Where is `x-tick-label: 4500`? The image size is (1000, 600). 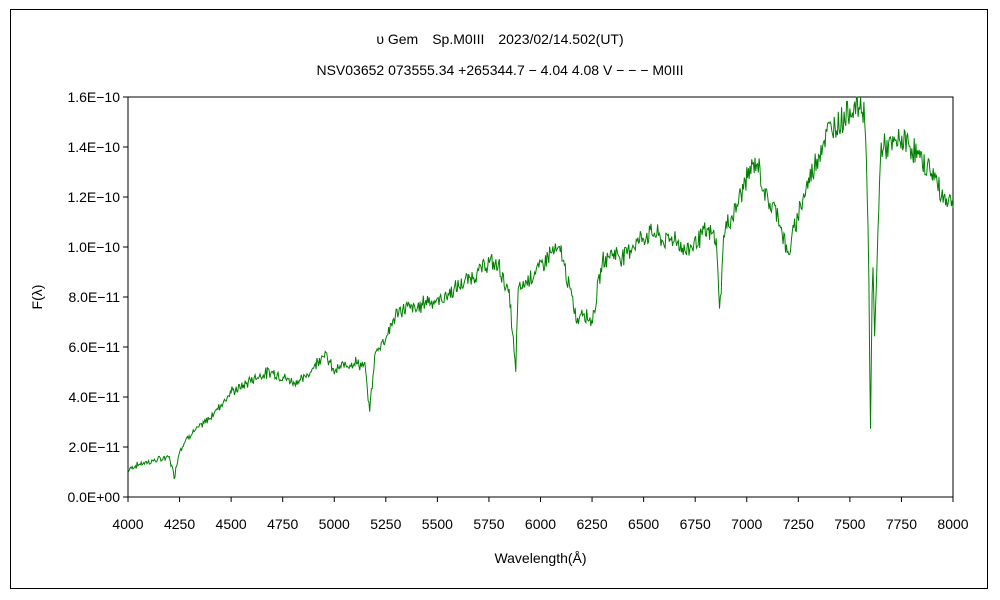 x-tick-label: 4500 is located at coordinates (231, 524).